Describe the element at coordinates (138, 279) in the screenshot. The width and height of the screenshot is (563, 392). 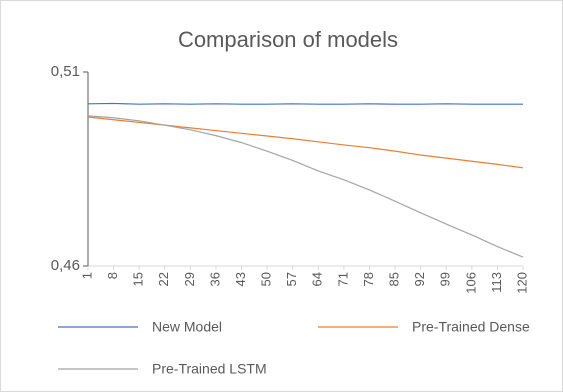
I see `x-tick-label: 15` at that location.